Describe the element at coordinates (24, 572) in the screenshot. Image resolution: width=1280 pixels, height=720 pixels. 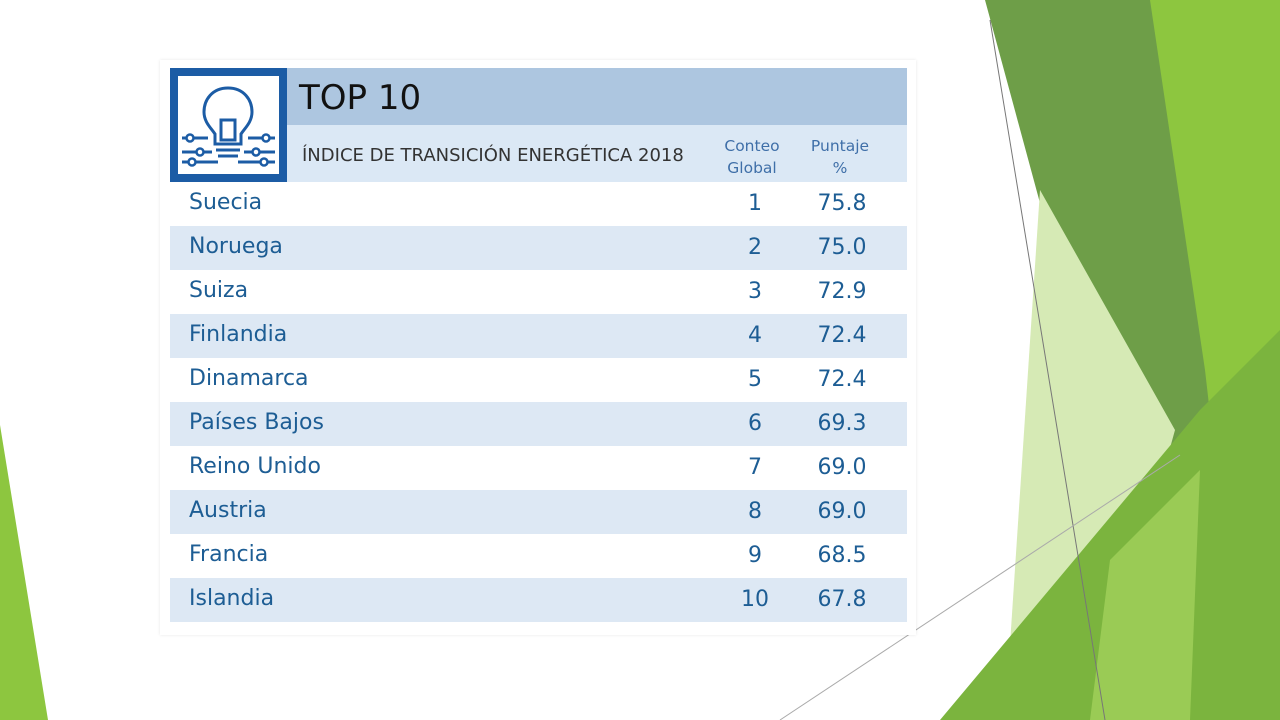
I see `left-green-sliver` at that location.